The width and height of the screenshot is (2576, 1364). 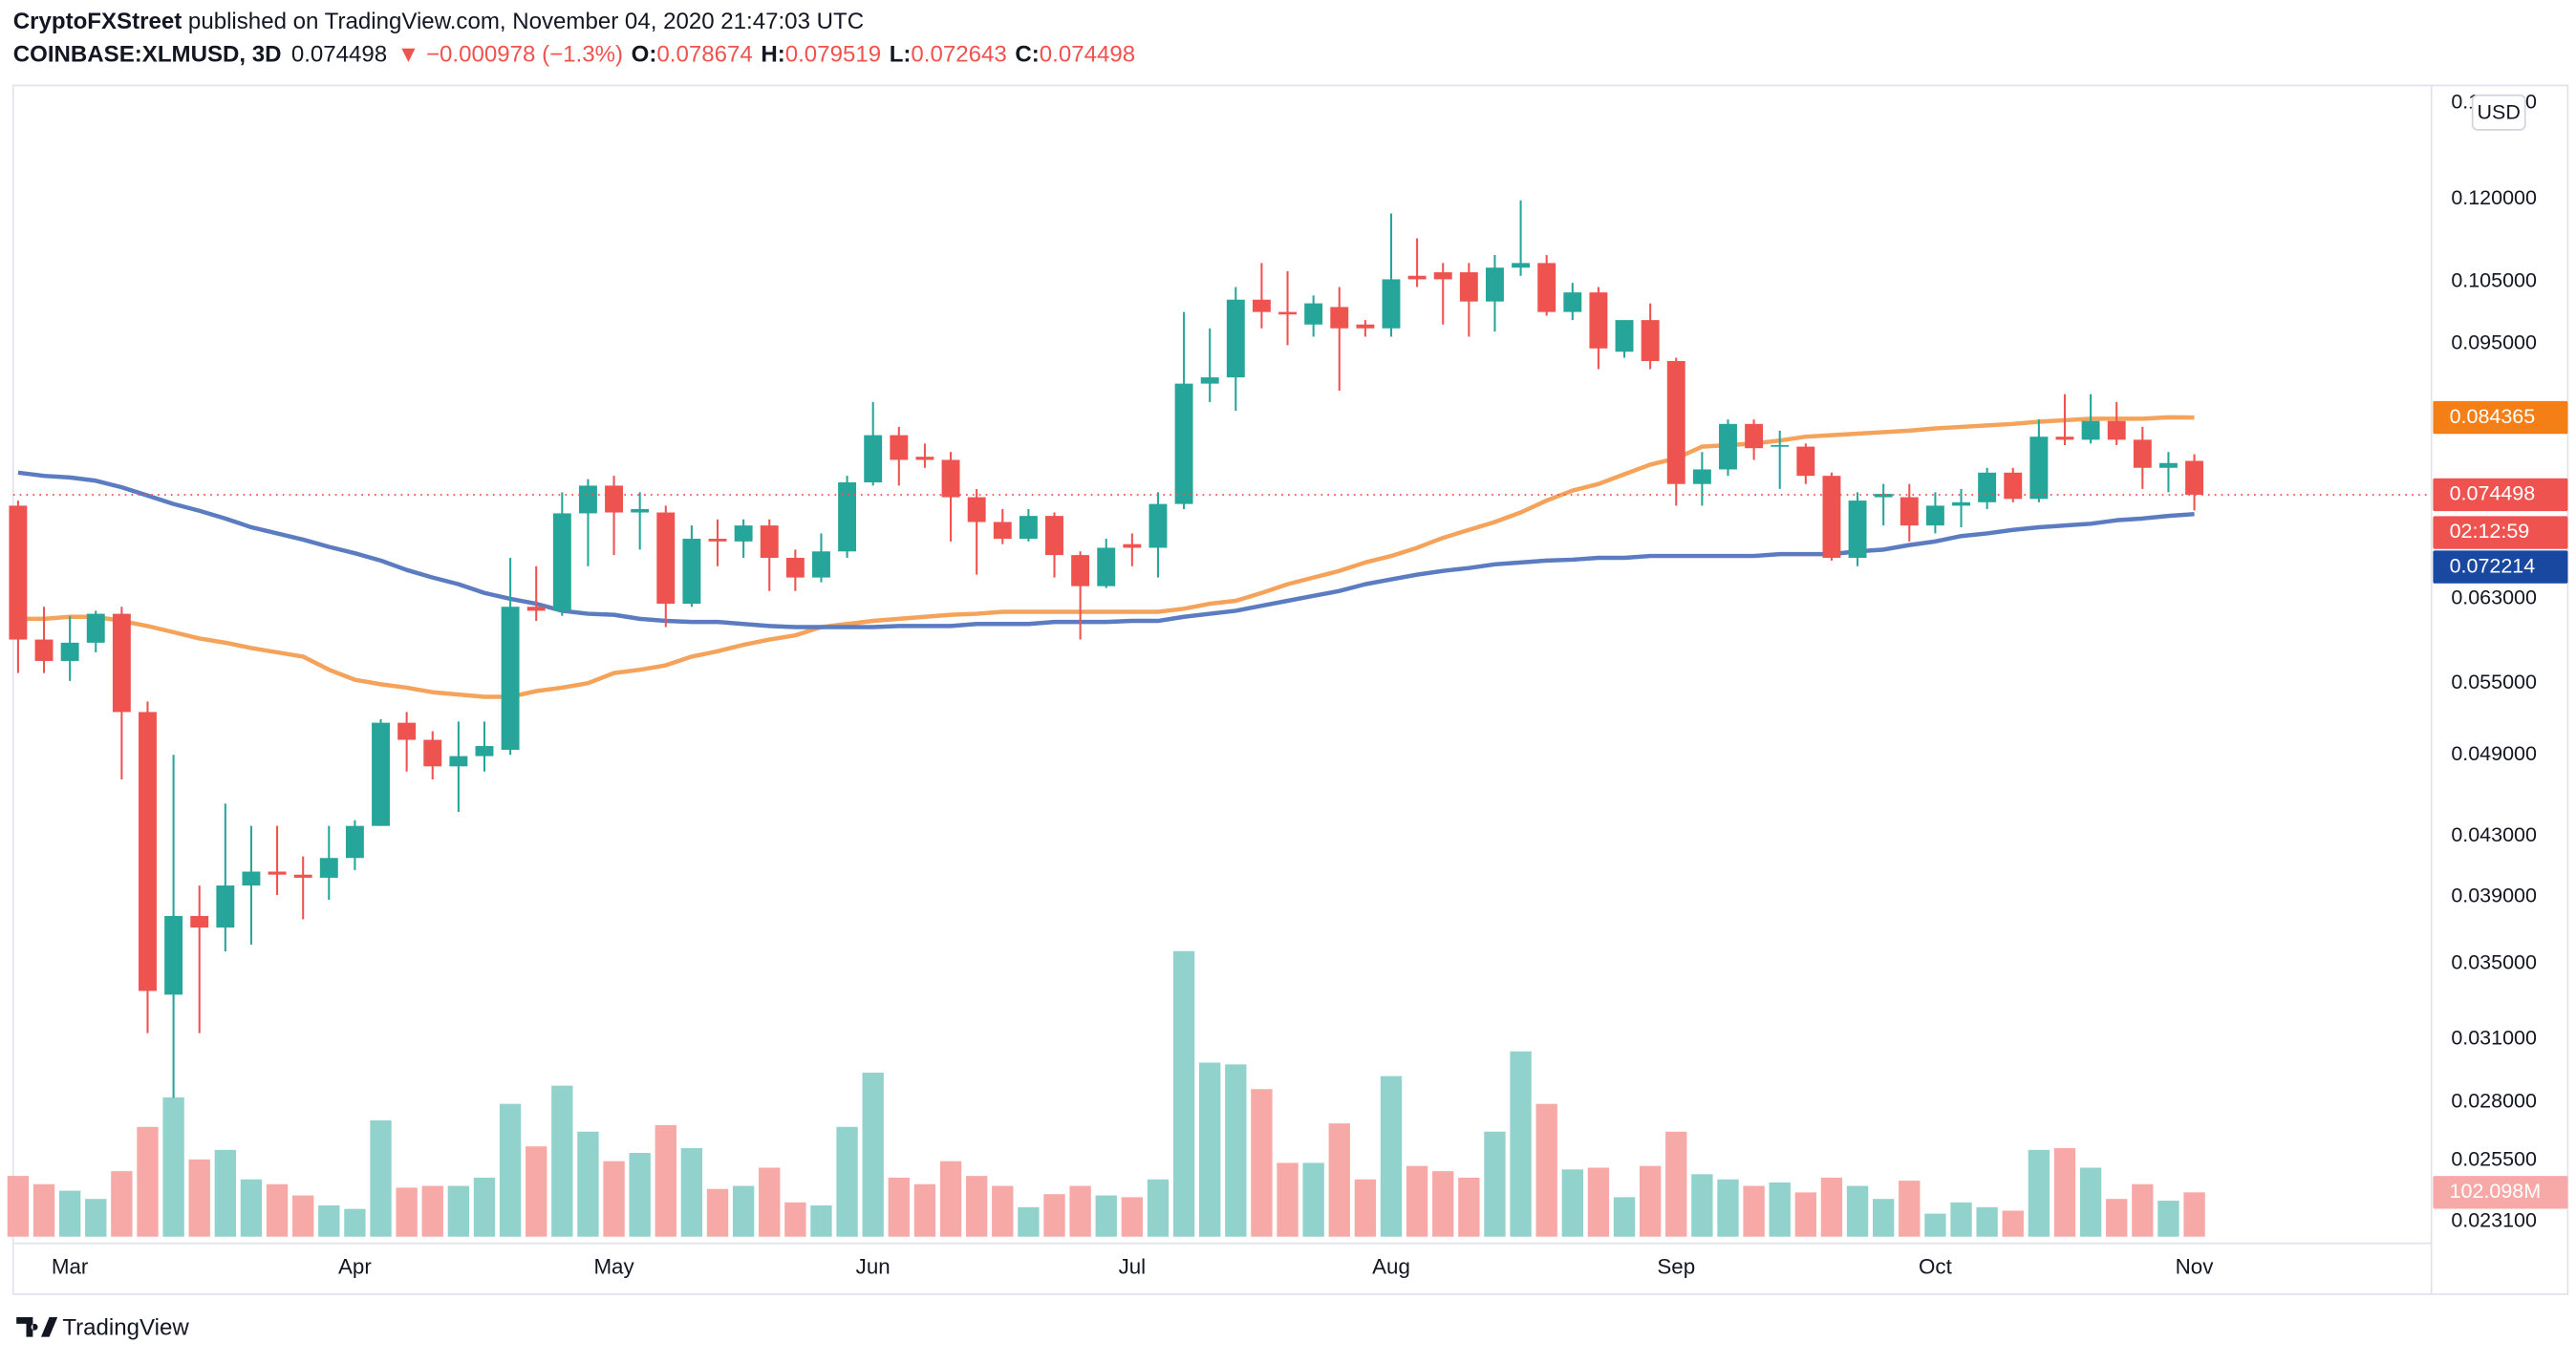 What do you see at coordinates (1391, 1266) in the screenshot?
I see `x-tick-label: Aug` at bounding box center [1391, 1266].